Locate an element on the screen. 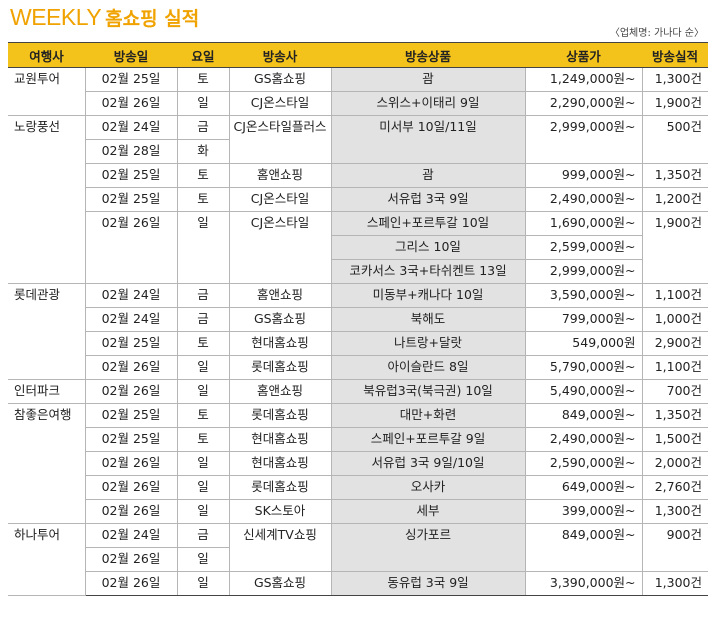 The width and height of the screenshot is (716, 624). product-cell: 그리스 10일 is located at coordinates (427, 247).